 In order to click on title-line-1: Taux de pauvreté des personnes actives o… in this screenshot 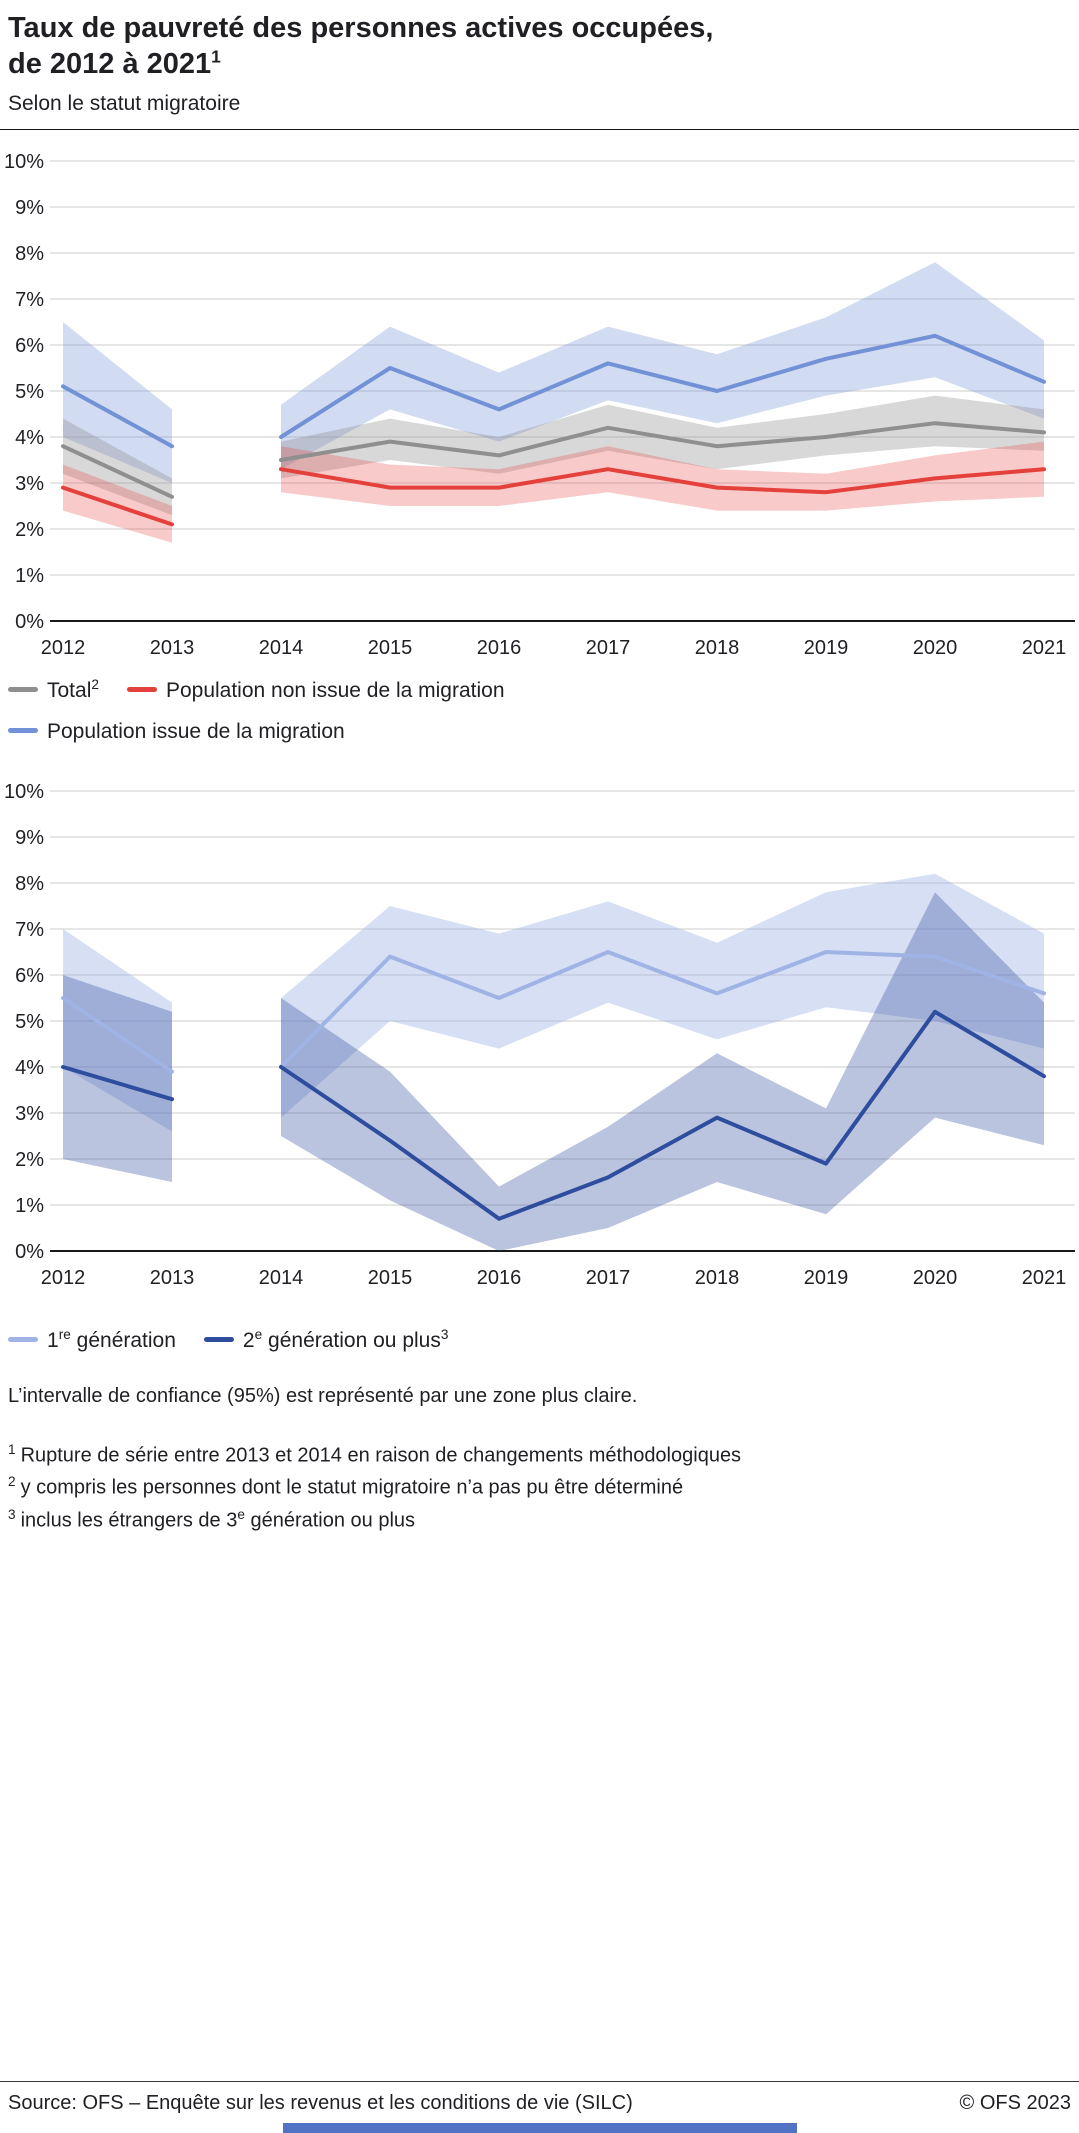, I will do `click(361, 28)`.